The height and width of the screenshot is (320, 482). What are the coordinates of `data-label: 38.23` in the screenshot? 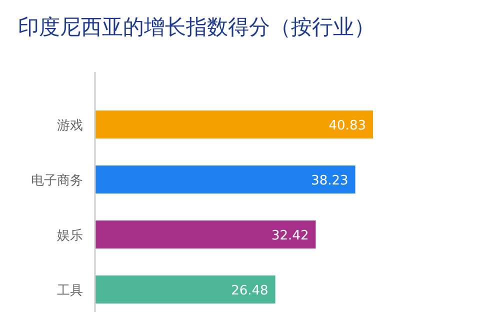 It's located at (329, 181).